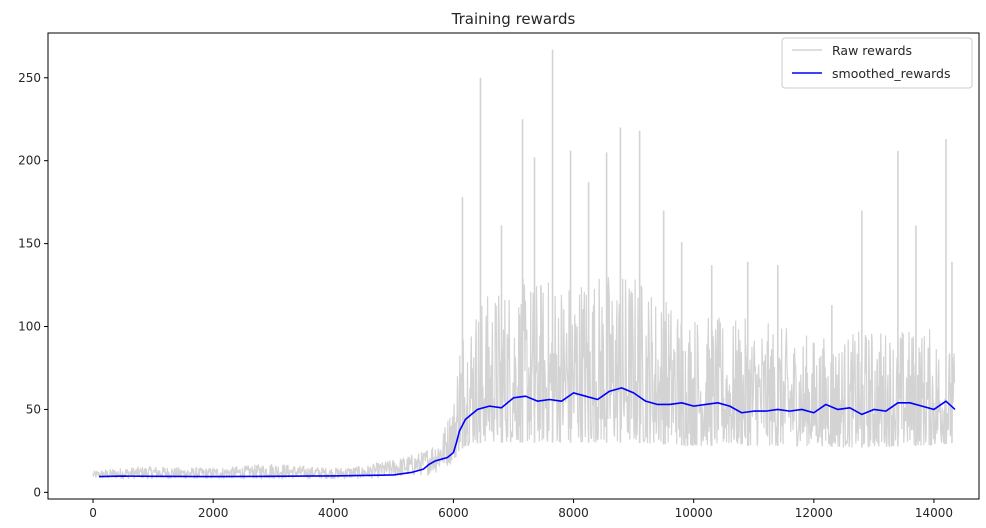  I want to click on y-tick-label: 250, so click(29, 78).